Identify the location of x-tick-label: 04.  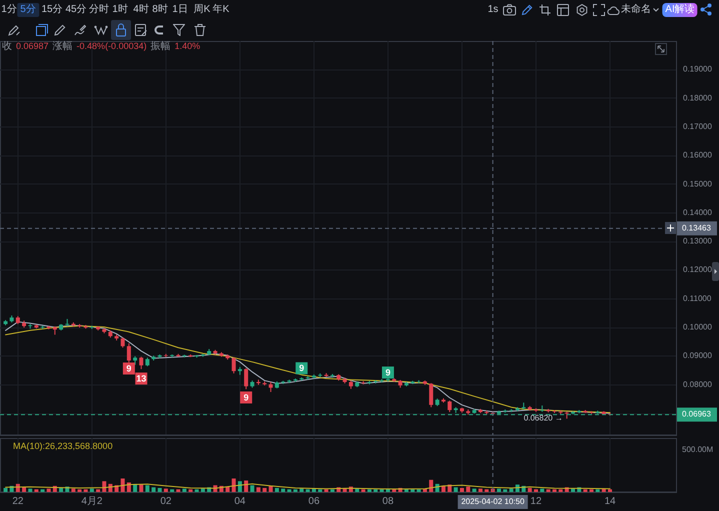
(240, 501).